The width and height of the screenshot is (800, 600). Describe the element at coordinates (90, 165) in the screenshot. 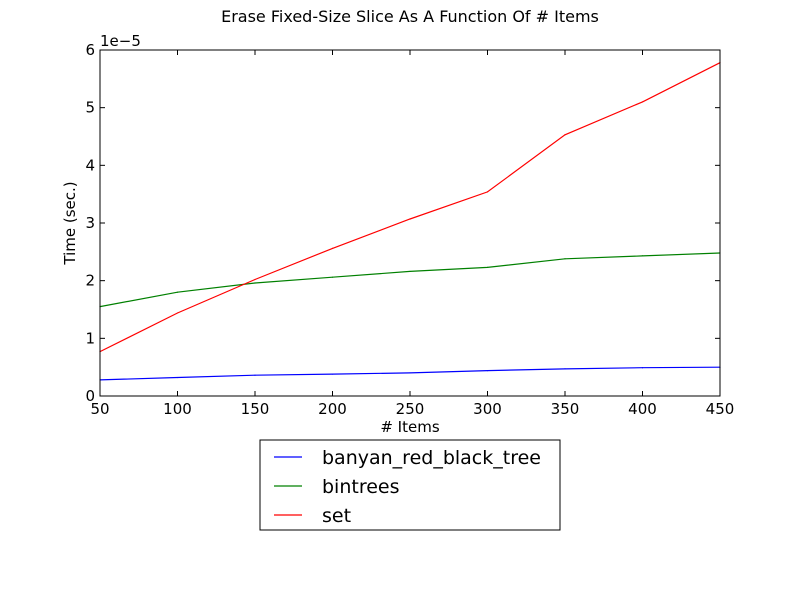

I see `y-tick-label: 4` at that location.